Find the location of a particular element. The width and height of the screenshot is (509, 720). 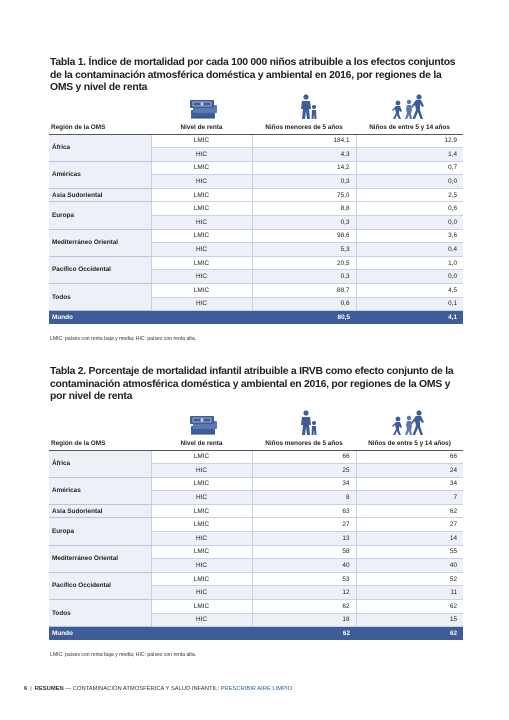

total-age5-14: 62 is located at coordinates (409, 633).